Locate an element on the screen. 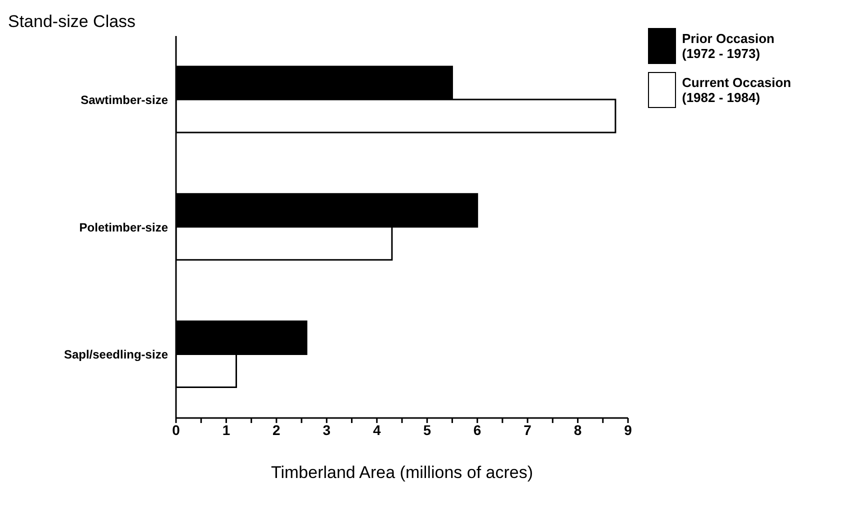  x-tick-label: 7 is located at coordinates (528, 430).